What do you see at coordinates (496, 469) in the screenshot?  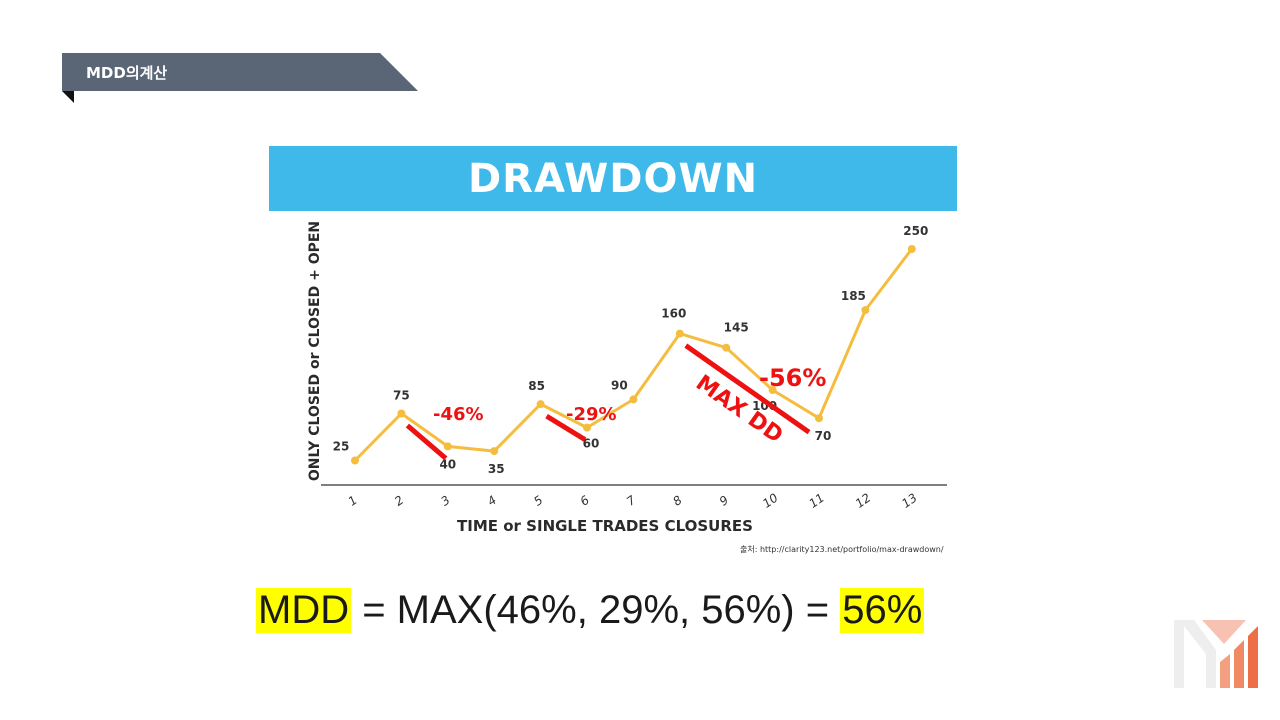 I see `data-label: 35` at bounding box center [496, 469].